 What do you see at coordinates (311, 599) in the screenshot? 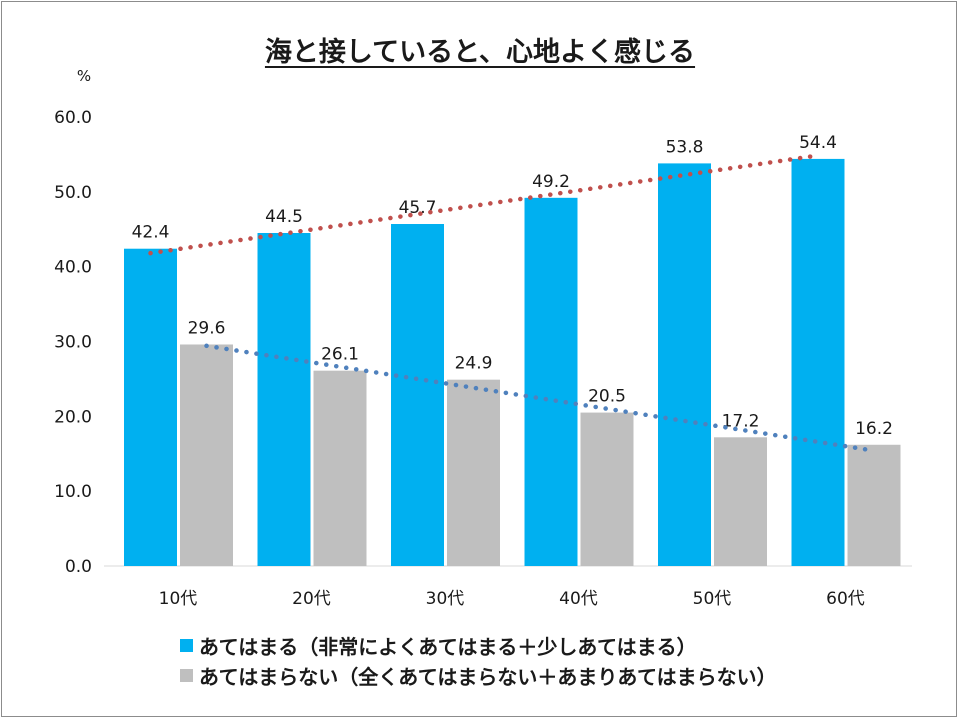
I see `x-tick-label: 20代` at bounding box center [311, 599].